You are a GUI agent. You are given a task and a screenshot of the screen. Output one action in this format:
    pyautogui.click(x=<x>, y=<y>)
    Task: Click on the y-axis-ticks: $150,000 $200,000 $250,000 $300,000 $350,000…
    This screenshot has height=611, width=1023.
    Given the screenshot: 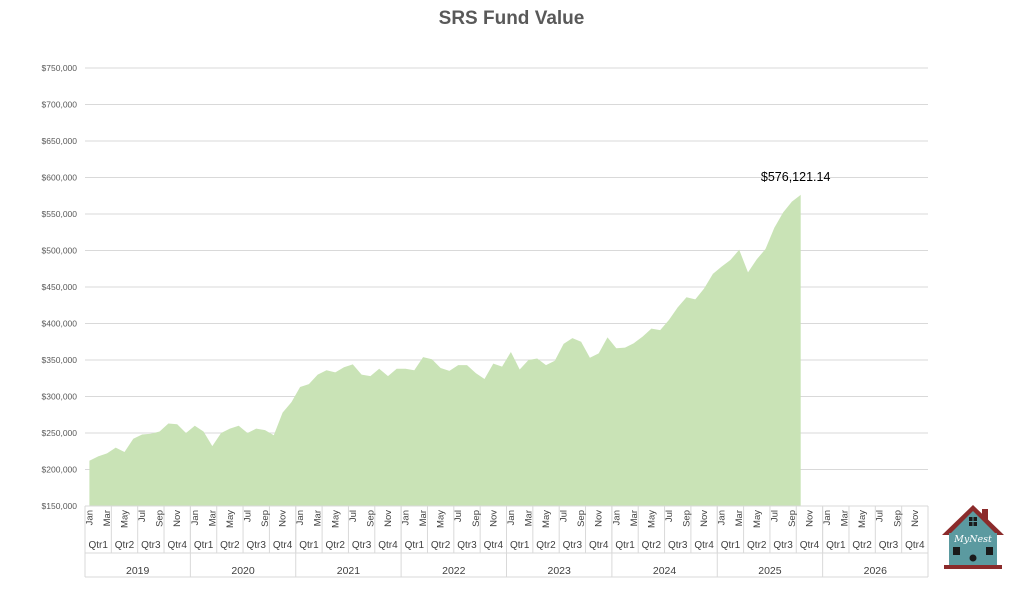 What is the action you would take?
    pyautogui.click(x=60, y=287)
    